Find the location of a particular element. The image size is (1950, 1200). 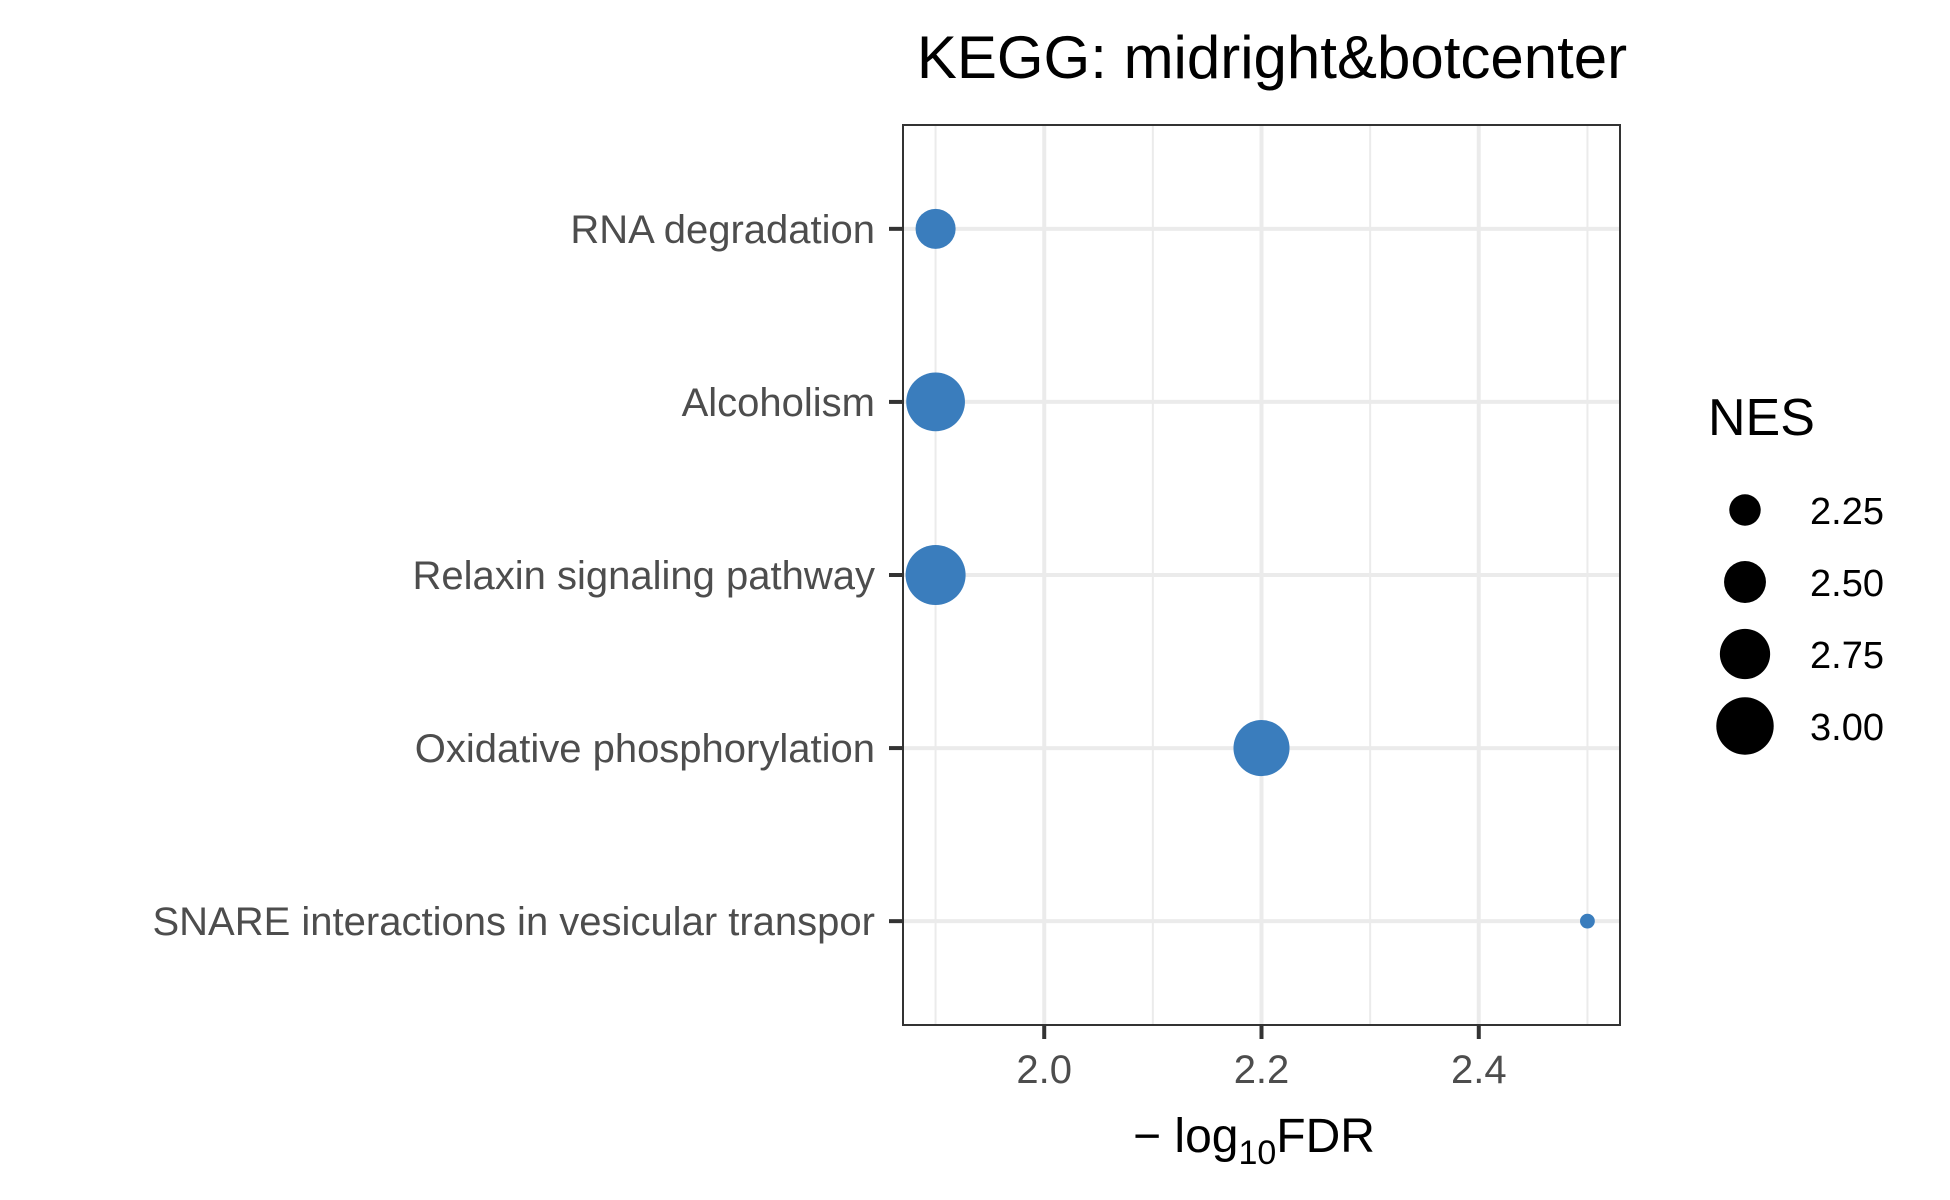

size-legend: NES 2.25 2.50 2.75 3.00 is located at coordinates (1796, 572).